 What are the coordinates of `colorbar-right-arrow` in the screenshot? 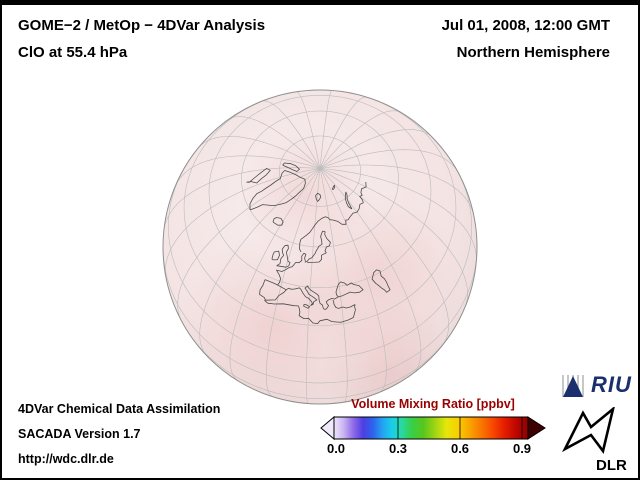 It's located at (536, 428).